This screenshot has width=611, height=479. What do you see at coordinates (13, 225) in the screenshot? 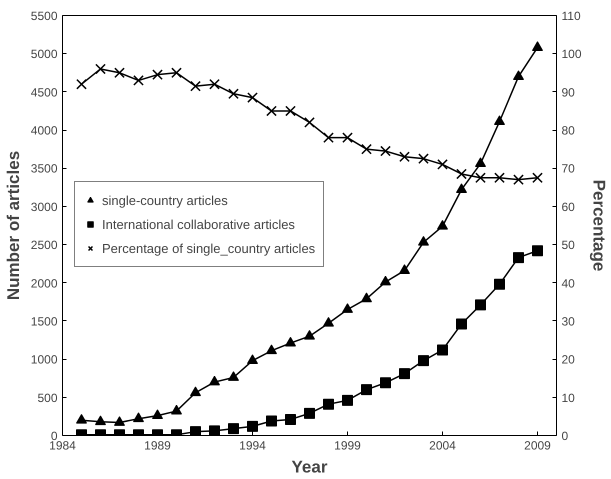
I see `y-axis-title: Number of articles` at bounding box center [13, 225].